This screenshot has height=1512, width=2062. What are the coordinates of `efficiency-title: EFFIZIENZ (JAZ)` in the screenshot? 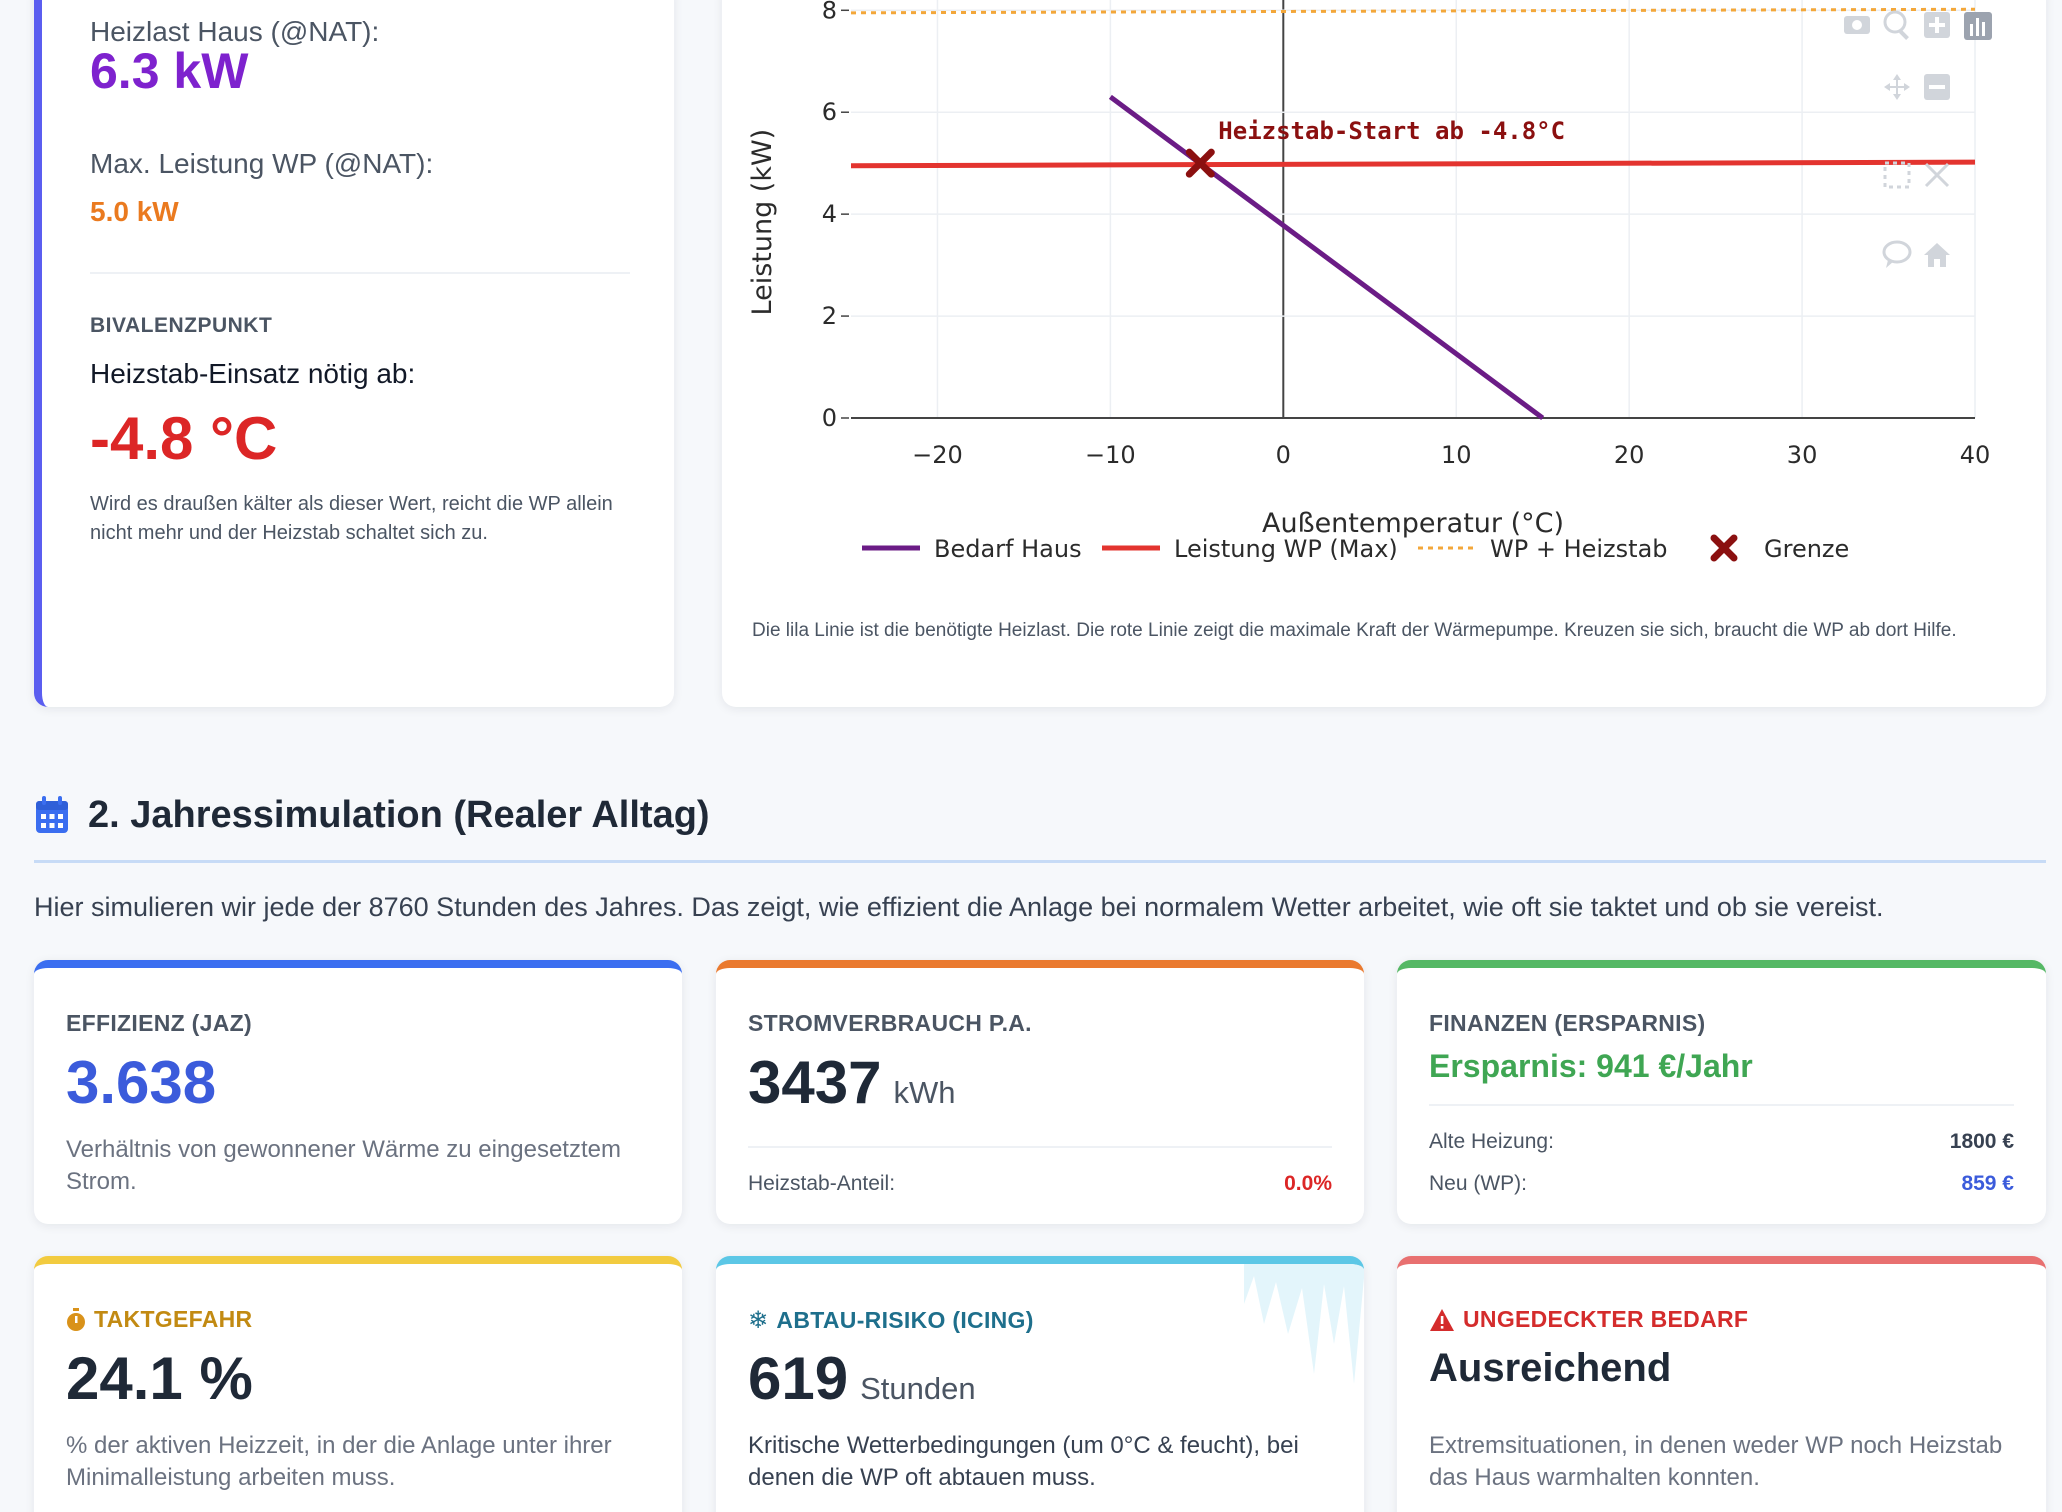 It's located at (159, 1023).